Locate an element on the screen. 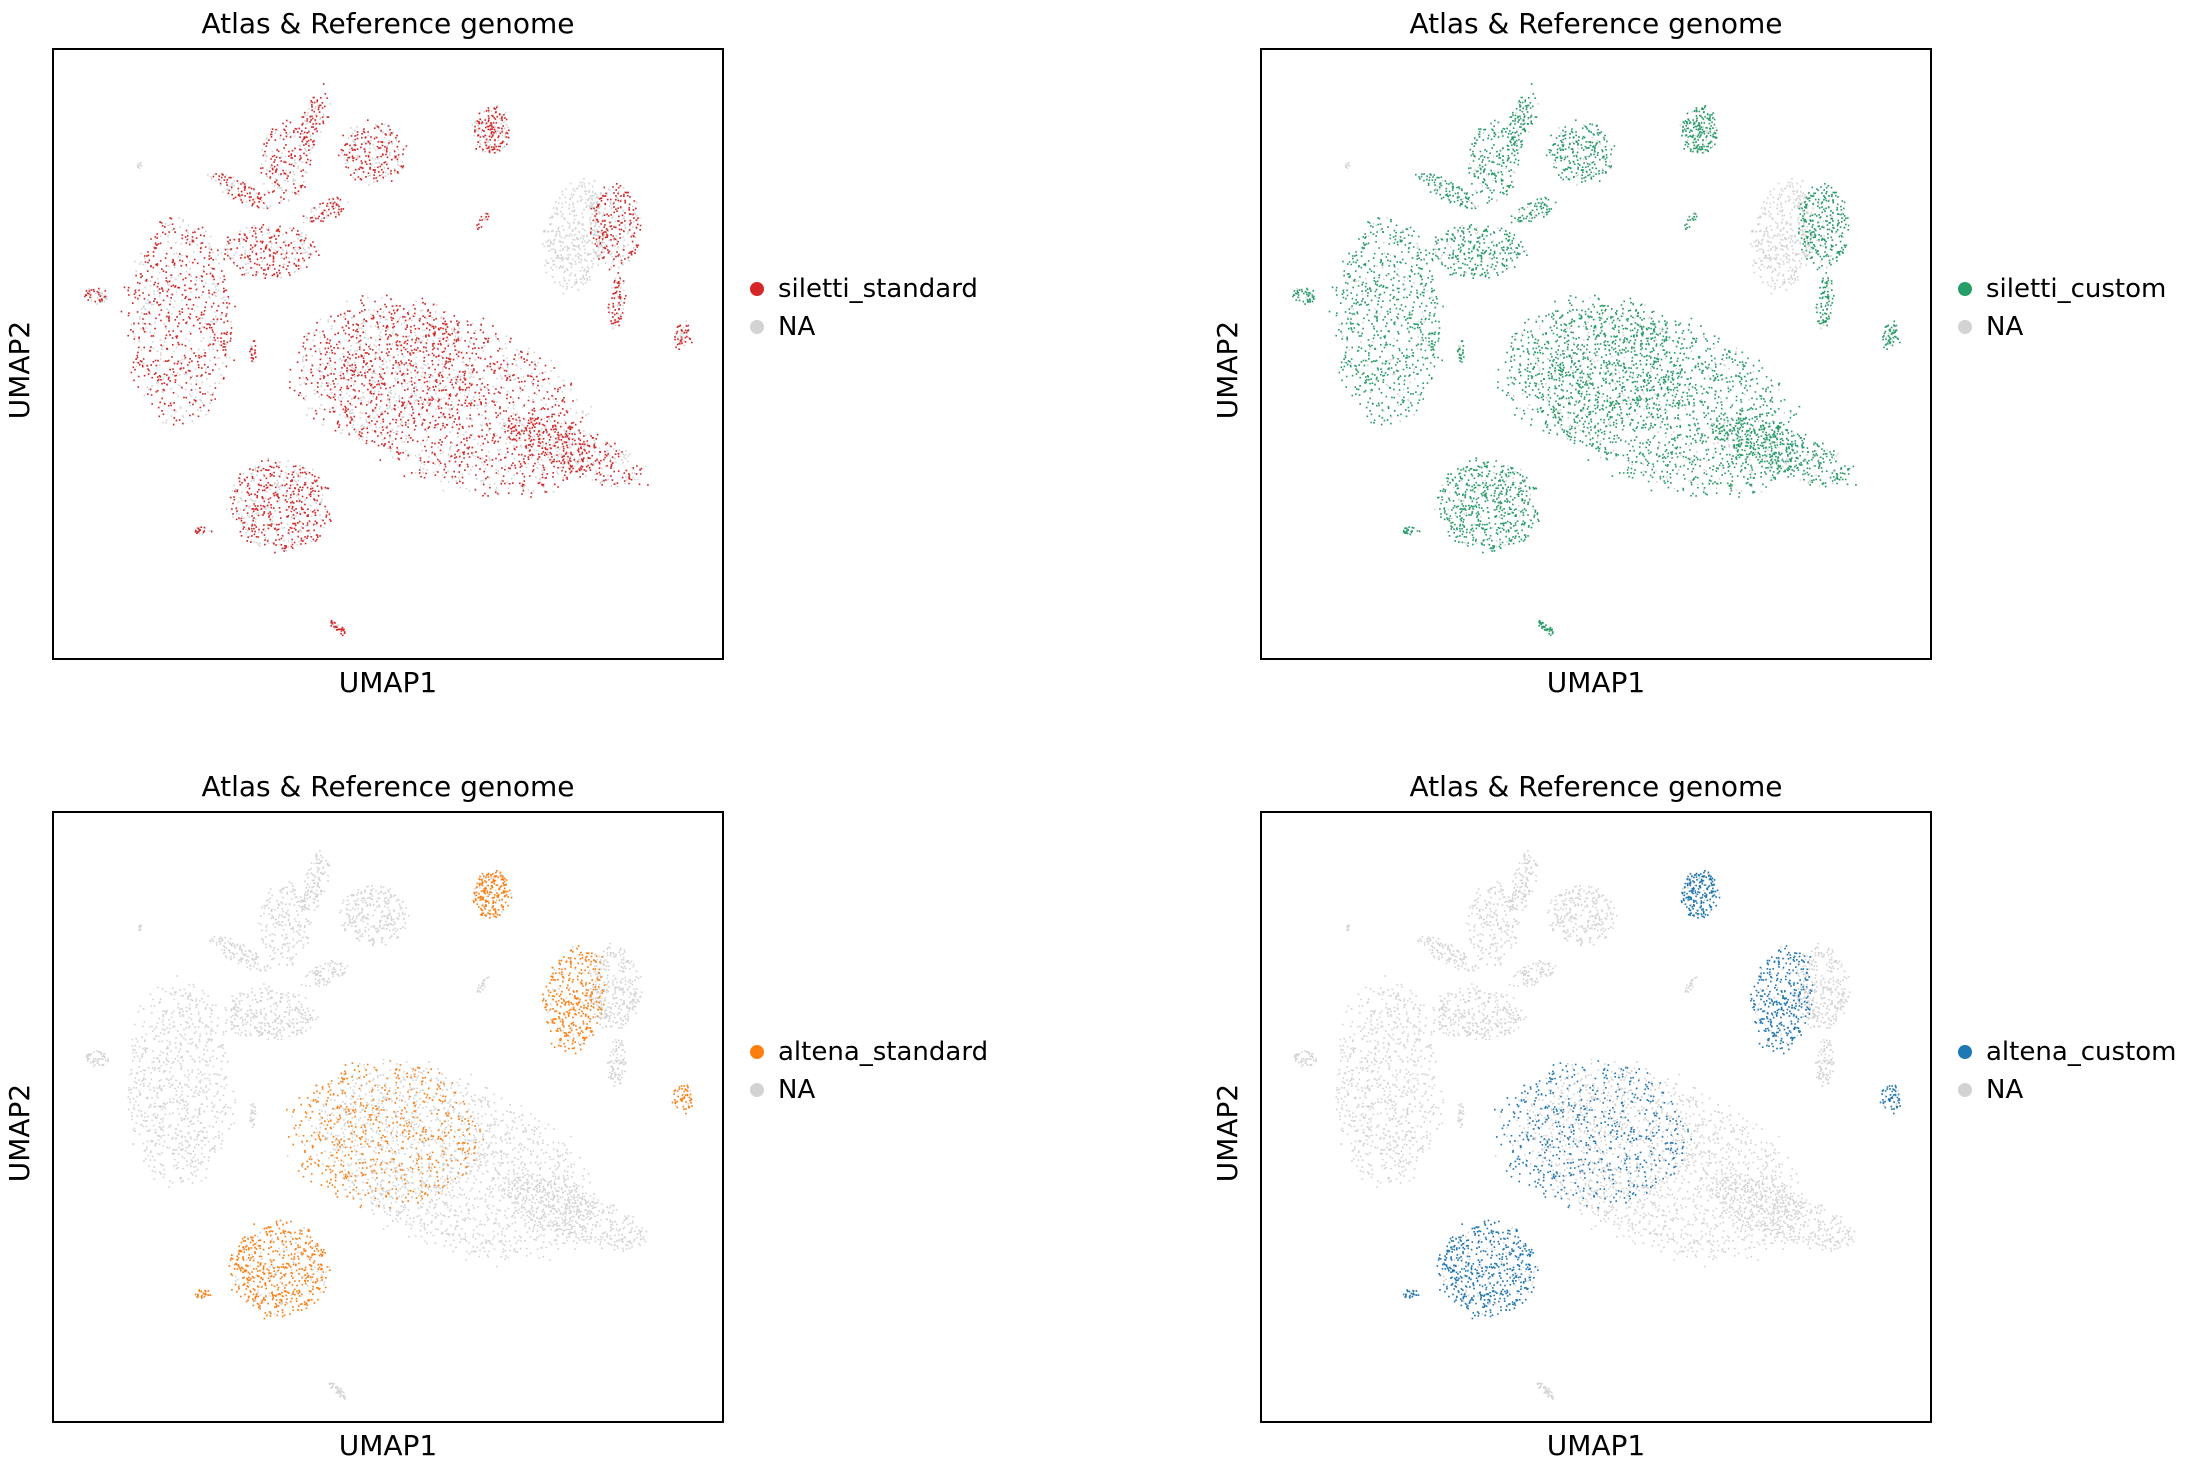  legend: siletti_custom NA is located at coordinates (2062, 308).